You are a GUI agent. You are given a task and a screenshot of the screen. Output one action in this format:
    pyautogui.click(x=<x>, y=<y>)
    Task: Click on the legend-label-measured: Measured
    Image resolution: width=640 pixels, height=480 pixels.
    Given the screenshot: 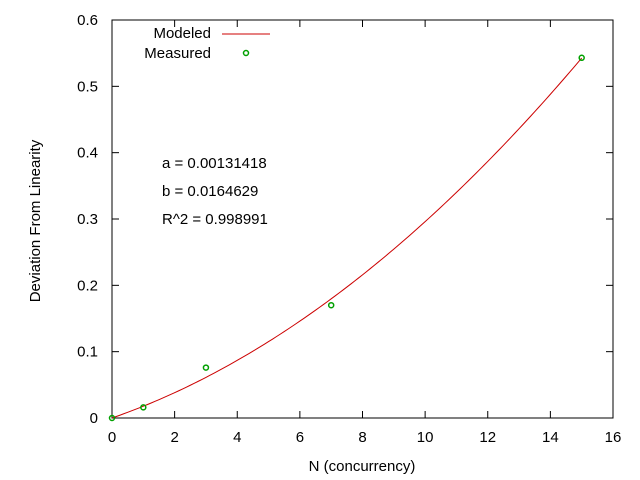 What is the action you would take?
    pyautogui.click(x=177, y=53)
    